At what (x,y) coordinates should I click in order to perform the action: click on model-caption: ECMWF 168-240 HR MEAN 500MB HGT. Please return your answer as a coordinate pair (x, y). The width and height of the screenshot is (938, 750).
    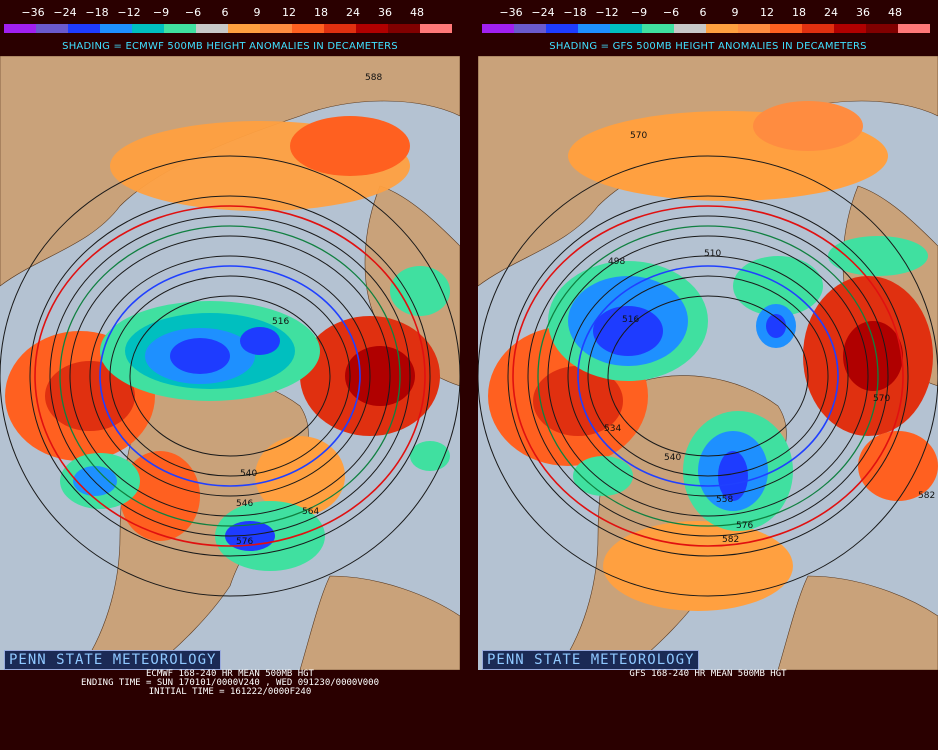
    Looking at the image, I should click on (230, 674).